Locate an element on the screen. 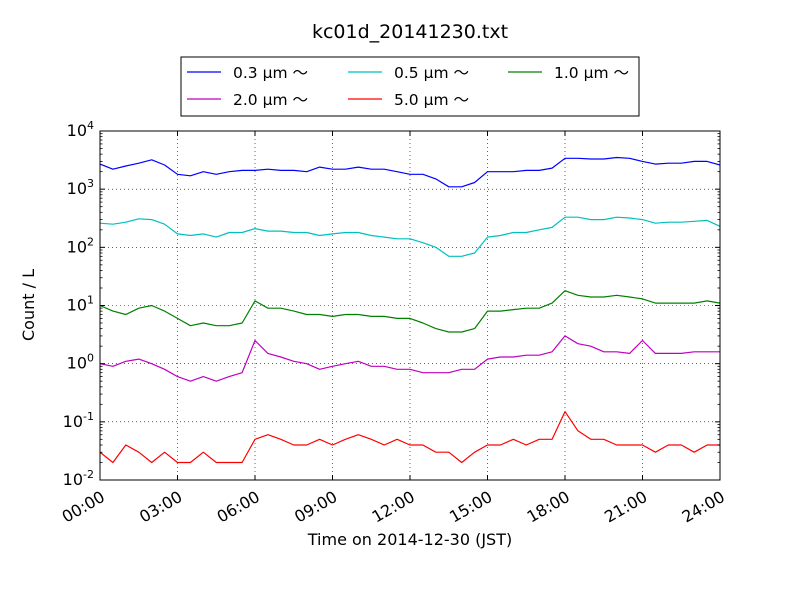  y-tick-label: 10⁻¹ is located at coordinates (78, 420).